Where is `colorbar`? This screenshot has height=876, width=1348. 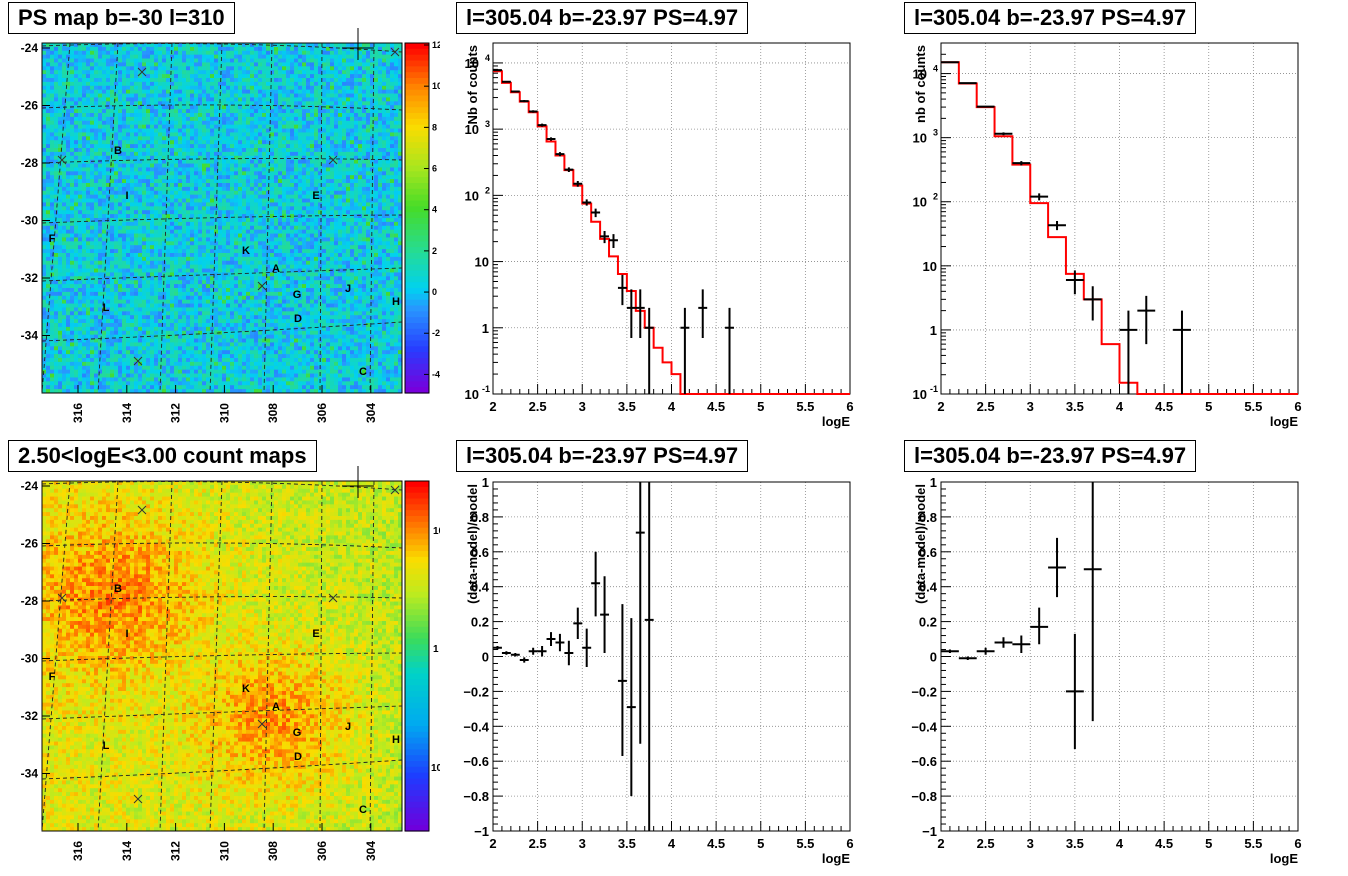
colorbar is located at coordinates (417, 218).